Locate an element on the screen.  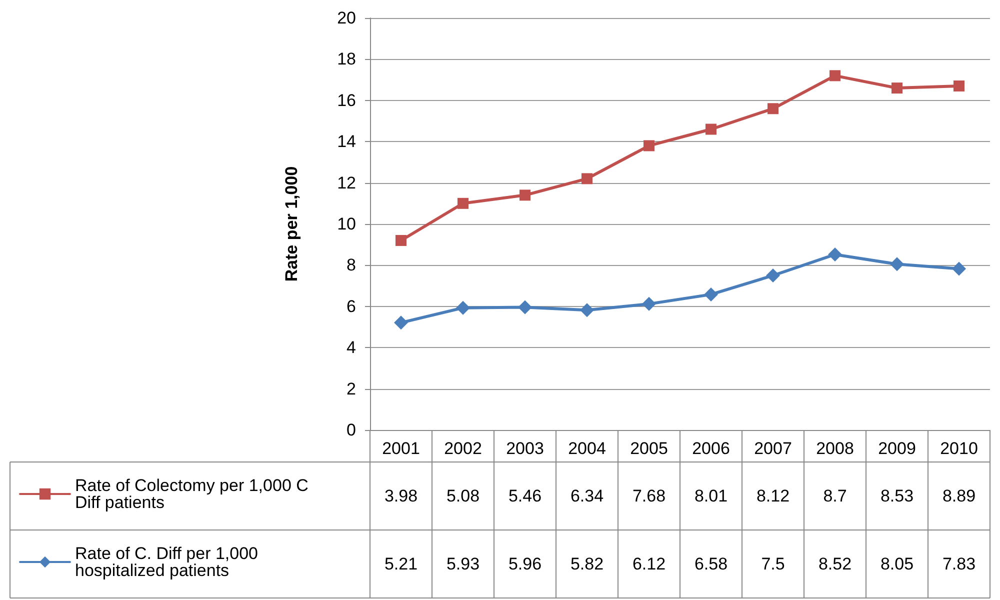
text: 8.7 is located at coordinates (835, 496).